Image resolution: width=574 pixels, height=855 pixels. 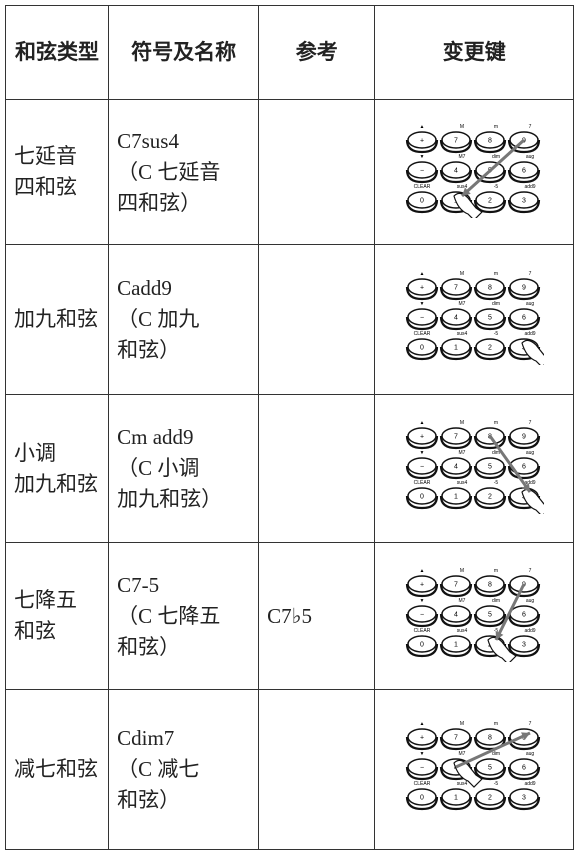 I want to click on chord-name: Cdim7, so click(x=146, y=738).